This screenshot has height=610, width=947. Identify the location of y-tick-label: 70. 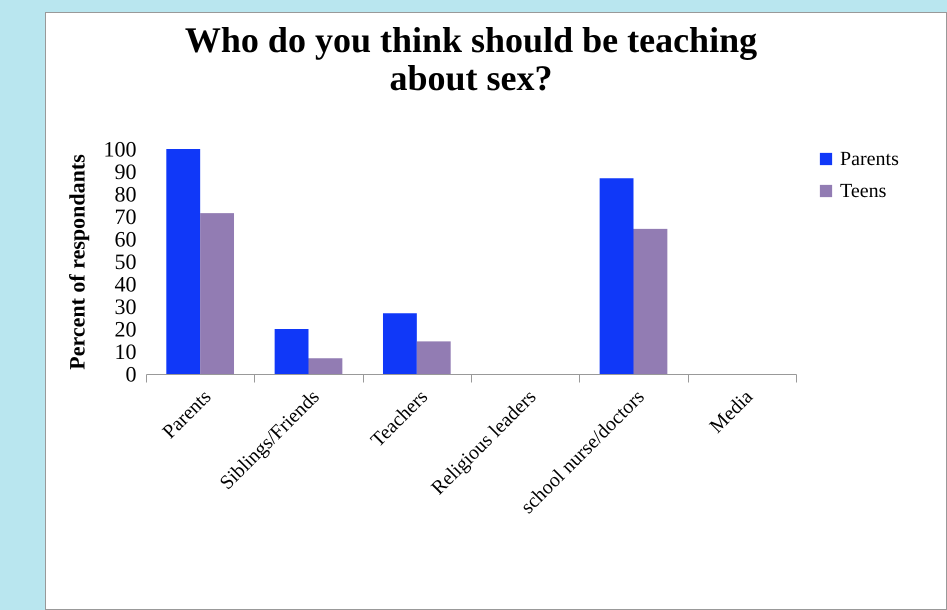
(125, 216).